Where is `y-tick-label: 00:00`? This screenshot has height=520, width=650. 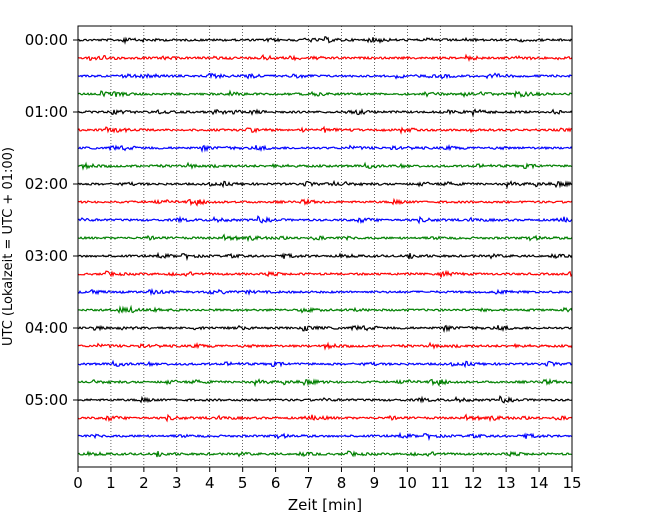 y-tick-label: 00:00 is located at coordinates (46, 40).